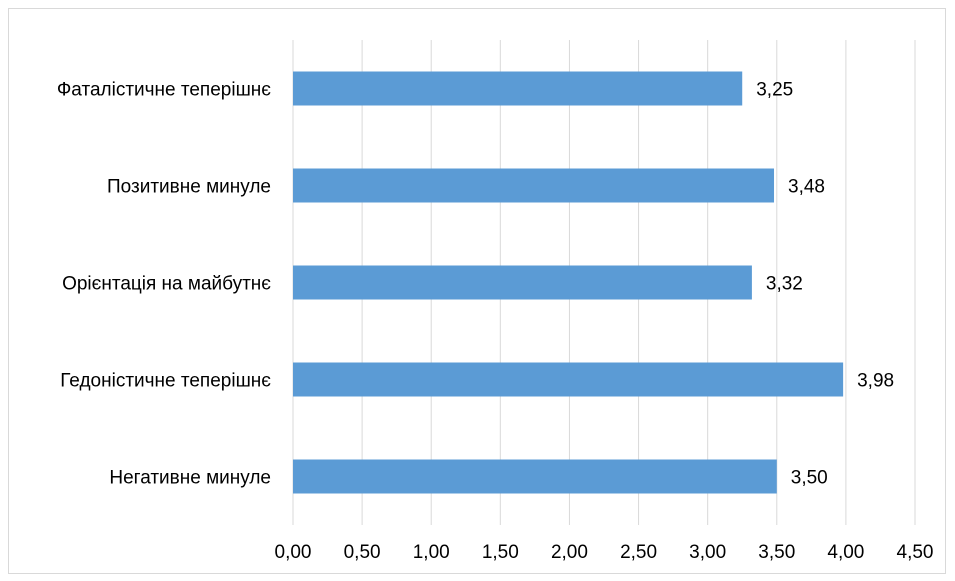 The image size is (955, 581). Describe the element at coordinates (164, 90) in the screenshot. I see `category-label: Фаталістичне теперішнє` at that location.